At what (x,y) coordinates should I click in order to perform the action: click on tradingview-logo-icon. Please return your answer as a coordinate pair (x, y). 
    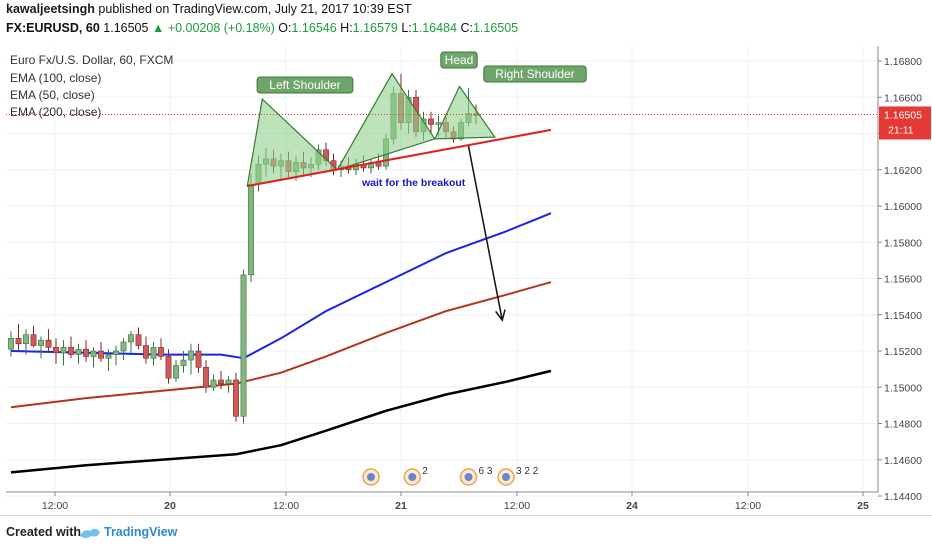
    Looking at the image, I should click on (90, 533).